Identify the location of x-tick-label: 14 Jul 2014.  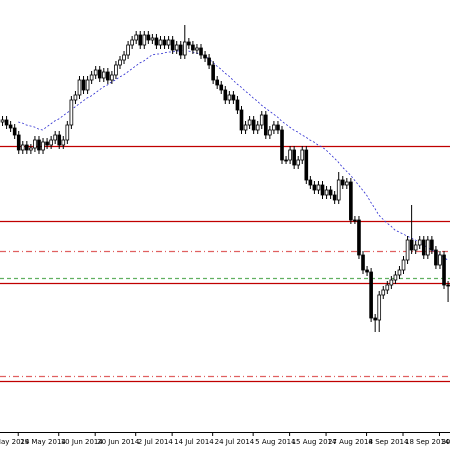
(194, 442).